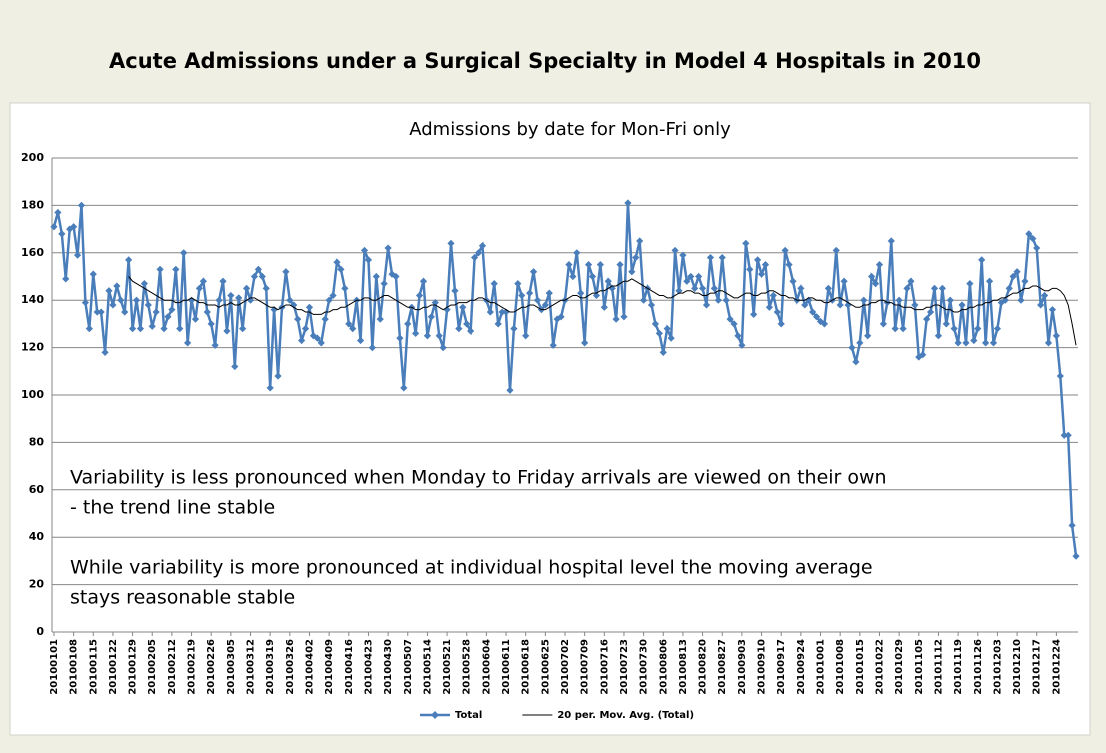  I want to click on x-tick-label: 20100625, so click(545, 667).